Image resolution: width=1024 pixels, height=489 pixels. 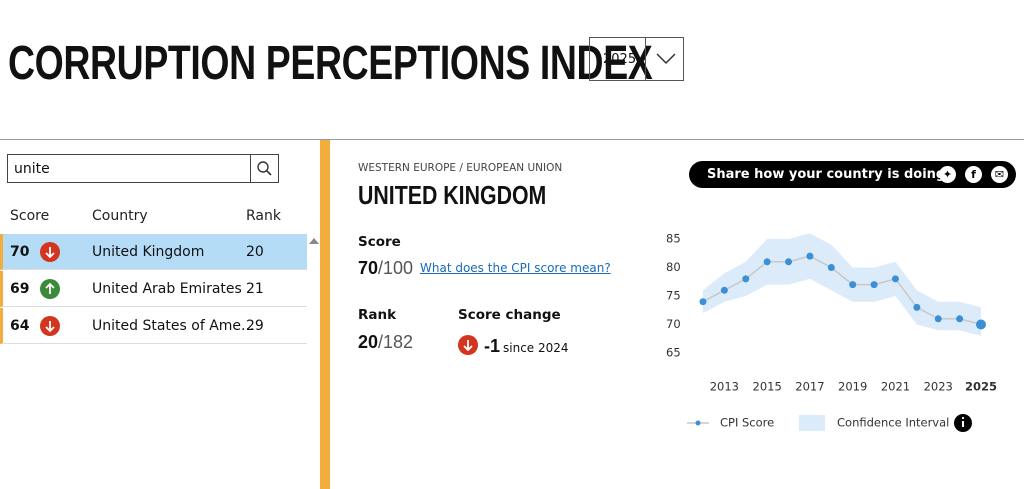 I want to click on year-select: 2025, so click(x=636, y=59).